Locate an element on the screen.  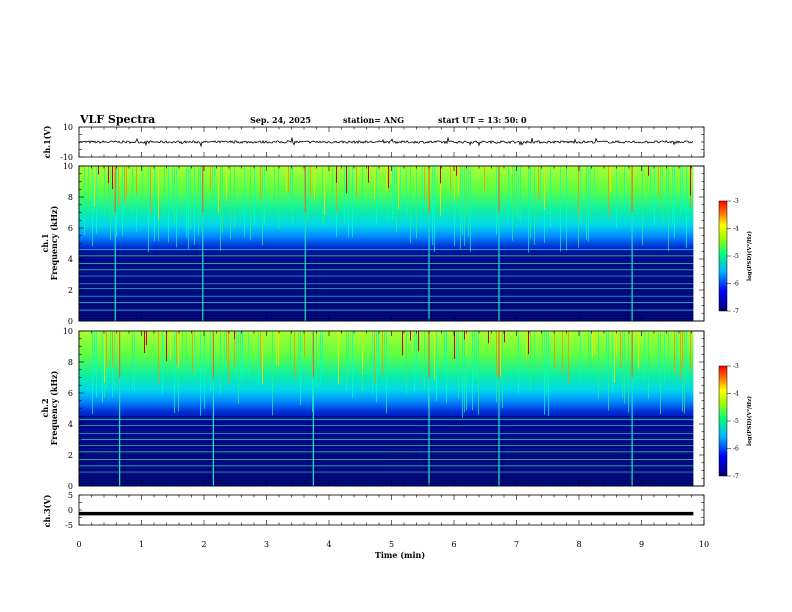
ch1-ytick-top: 10 is located at coordinates (68, 127).